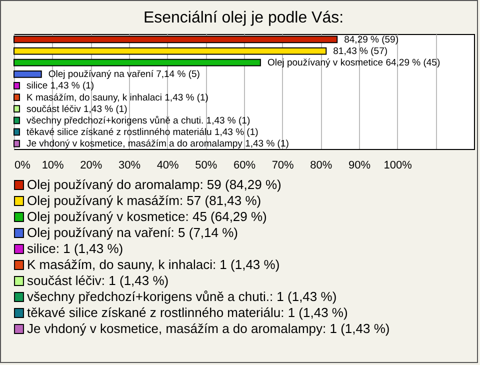 This screenshot has height=365, width=480. Describe the element at coordinates (168, 166) in the screenshot. I see `x-tick-label: 40%` at that location.